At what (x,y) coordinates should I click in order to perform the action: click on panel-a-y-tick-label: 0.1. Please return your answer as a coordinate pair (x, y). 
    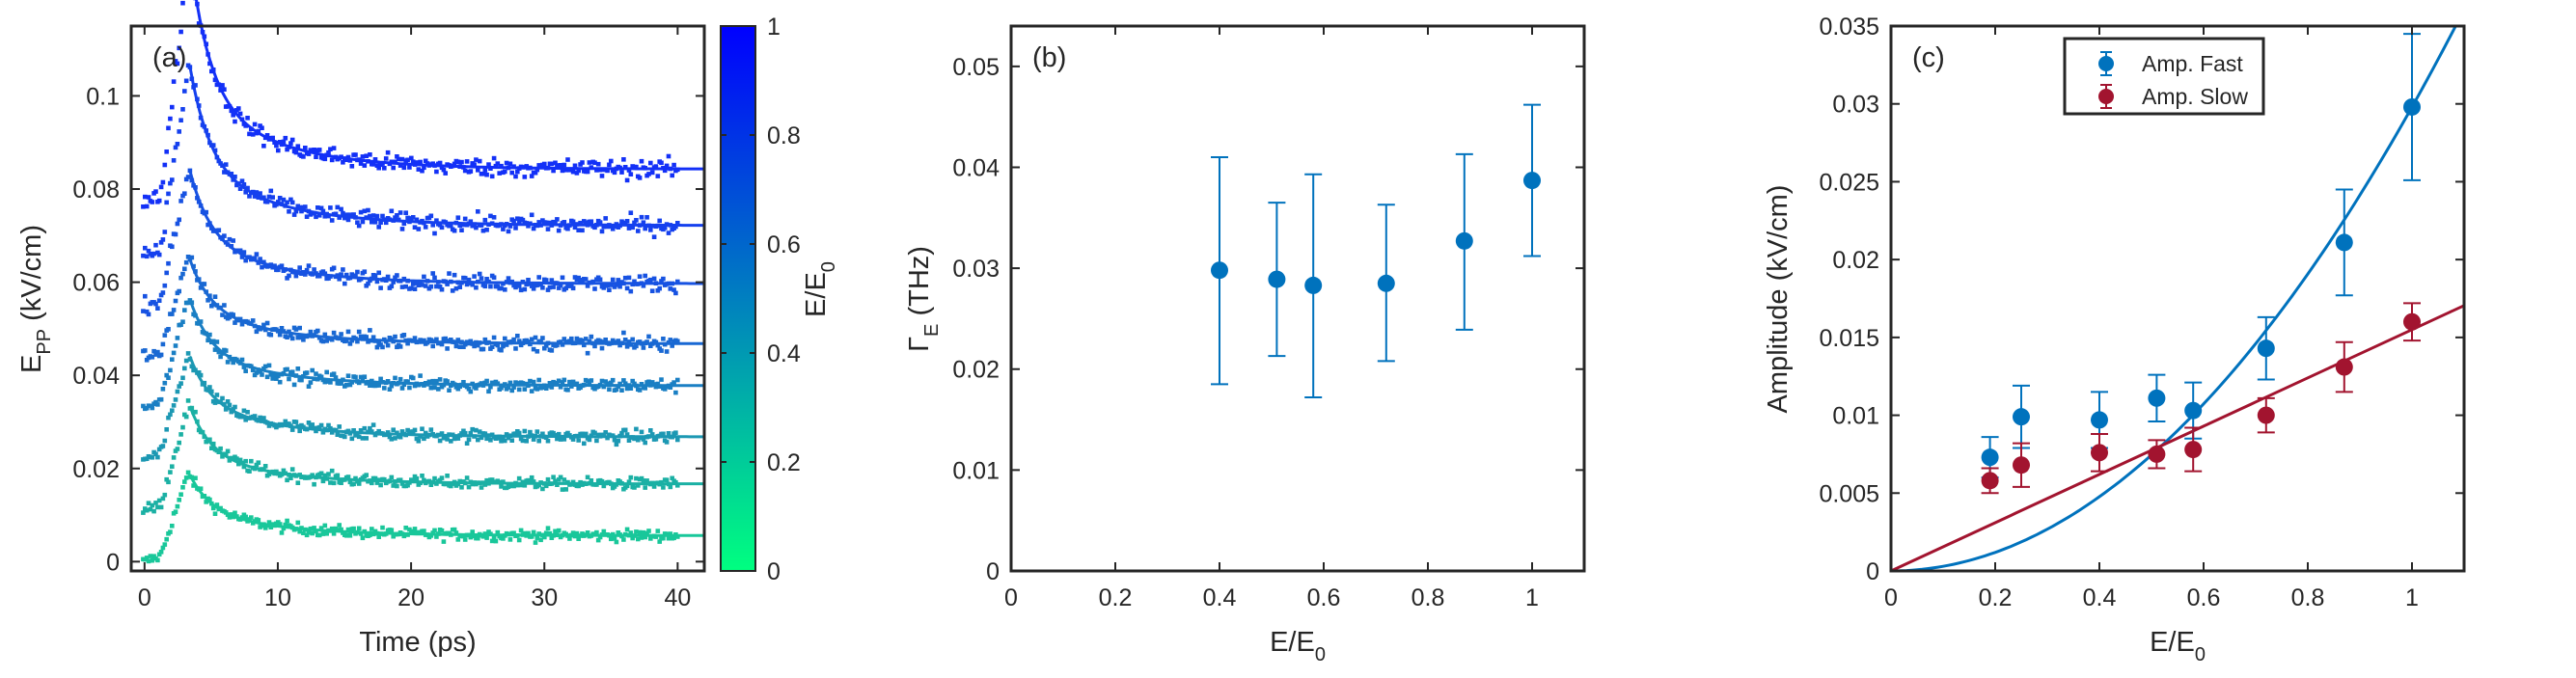
    Looking at the image, I should click on (103, 97).